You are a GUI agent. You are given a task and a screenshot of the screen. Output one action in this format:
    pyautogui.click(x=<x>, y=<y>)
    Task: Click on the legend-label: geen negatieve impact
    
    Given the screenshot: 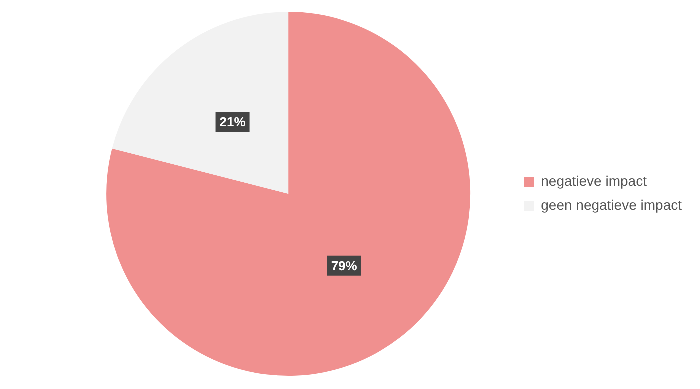 What is the action you would take?
    pyautogui.click(x=611, y=204)
    